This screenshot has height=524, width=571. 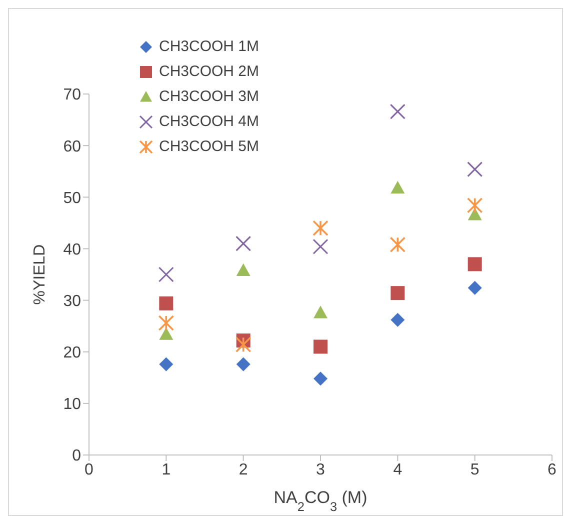 I want to click on y-tick-label: 30, so click(x=72, y=301).